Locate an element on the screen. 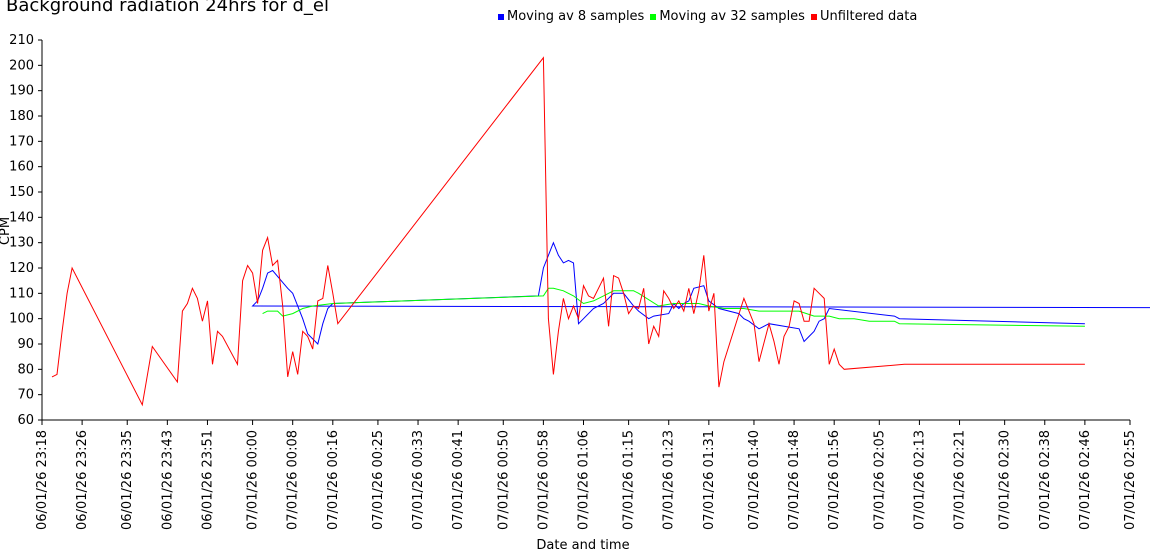  x-tick-label: 07/01/26 00:33 is located at coordinates (418, 480).